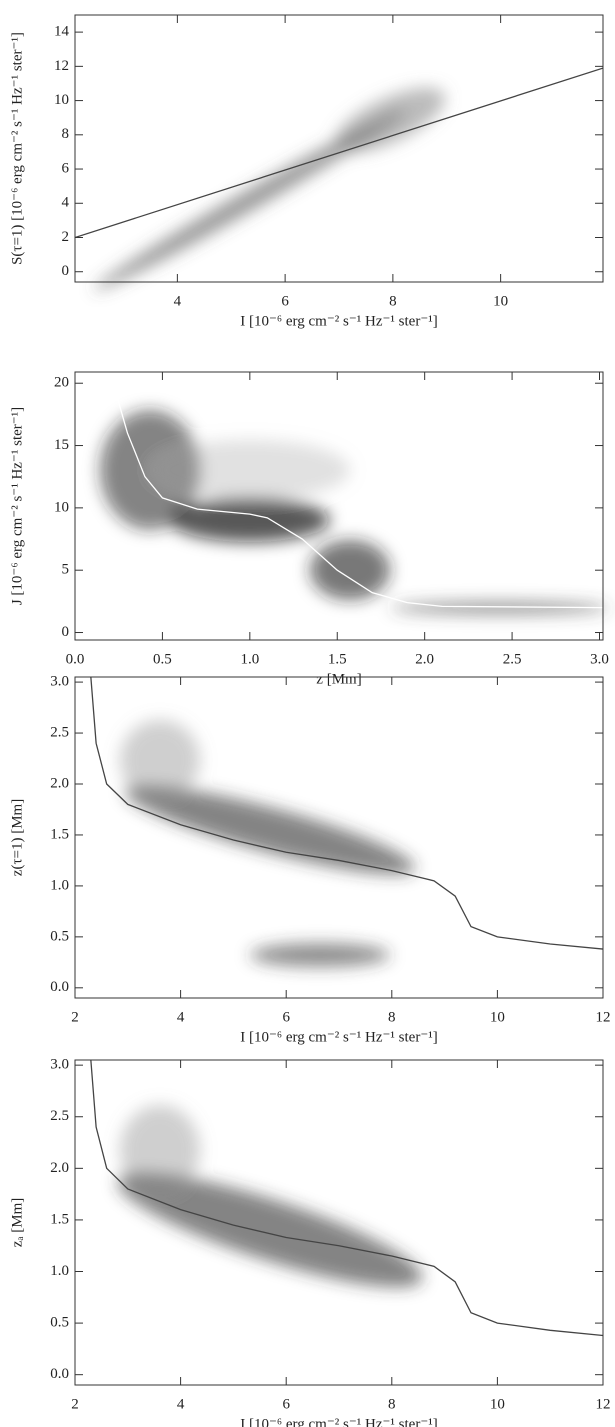 The width and height of the screenshot is (615, 1427). Describe the element at coordinates (337, 659) in the screenshot. I see `x-tick-label: 1.5` at that location.